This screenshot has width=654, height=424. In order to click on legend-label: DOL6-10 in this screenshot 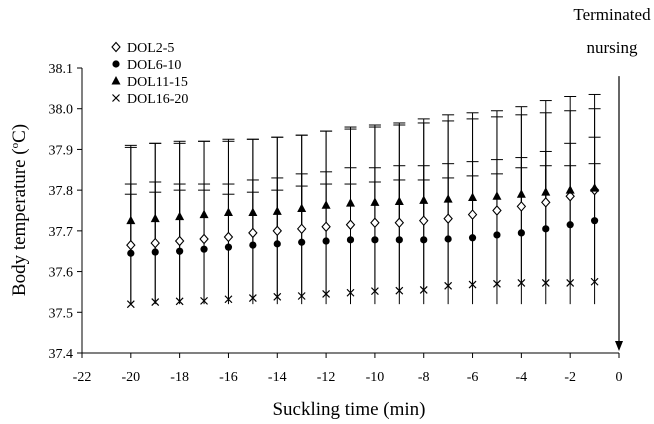, I will do `click(154, 65)`.